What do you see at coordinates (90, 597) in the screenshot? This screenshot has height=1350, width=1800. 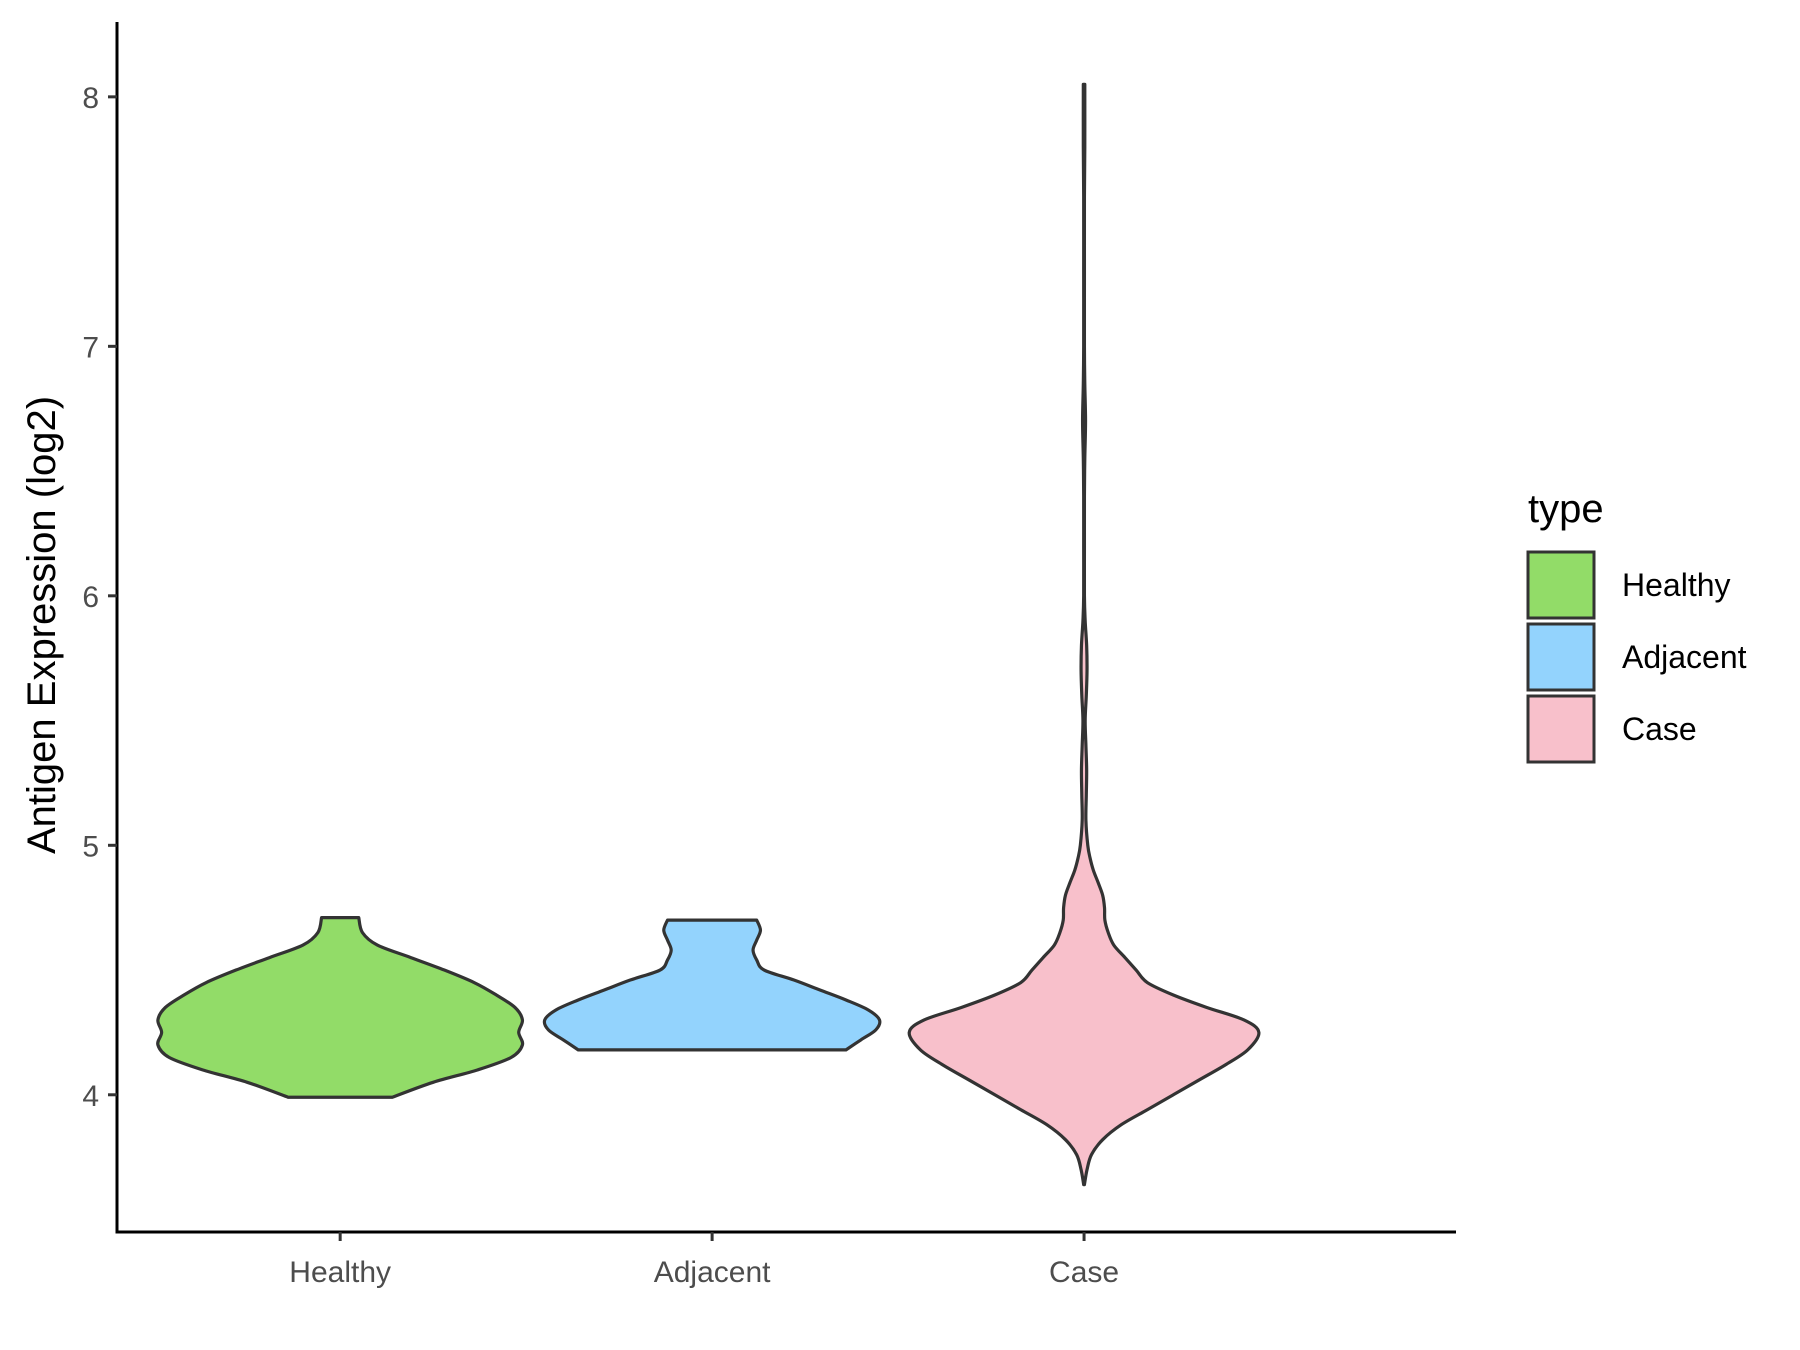 I see `y-tick-label: 6` at bounding box center [90, 597].